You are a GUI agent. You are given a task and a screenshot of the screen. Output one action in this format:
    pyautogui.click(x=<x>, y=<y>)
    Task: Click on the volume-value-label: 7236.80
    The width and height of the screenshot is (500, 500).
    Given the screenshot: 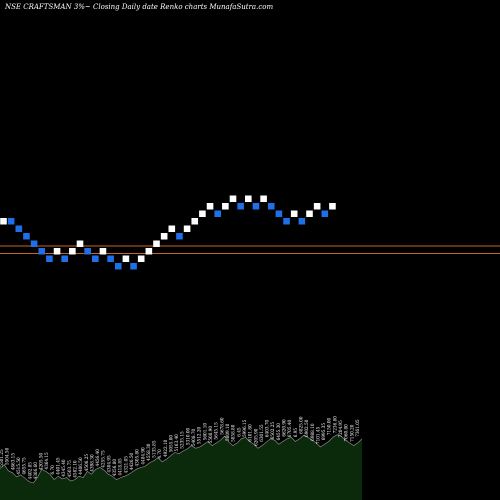 What is the action you would take?
    pyautogui.click(x=334, y=425)
    